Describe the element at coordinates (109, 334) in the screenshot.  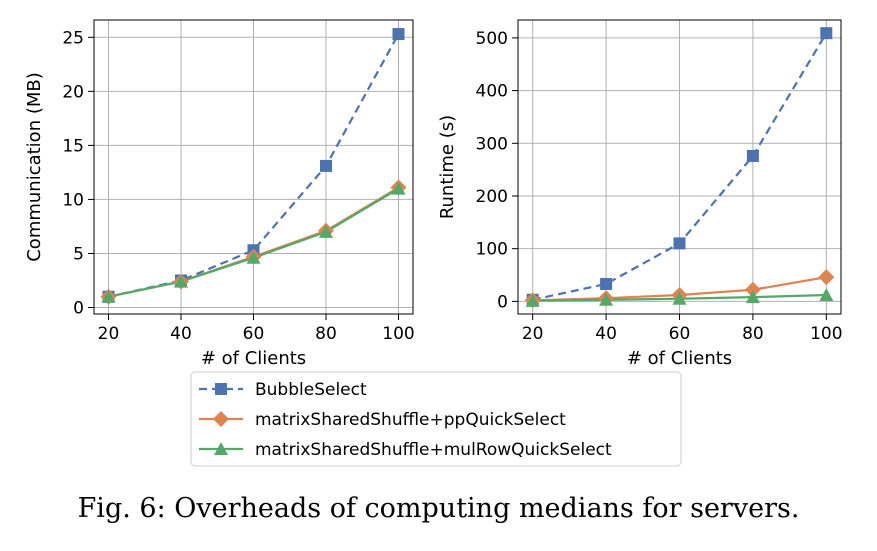
I see `communication-x-tick-label: 20` at that location.